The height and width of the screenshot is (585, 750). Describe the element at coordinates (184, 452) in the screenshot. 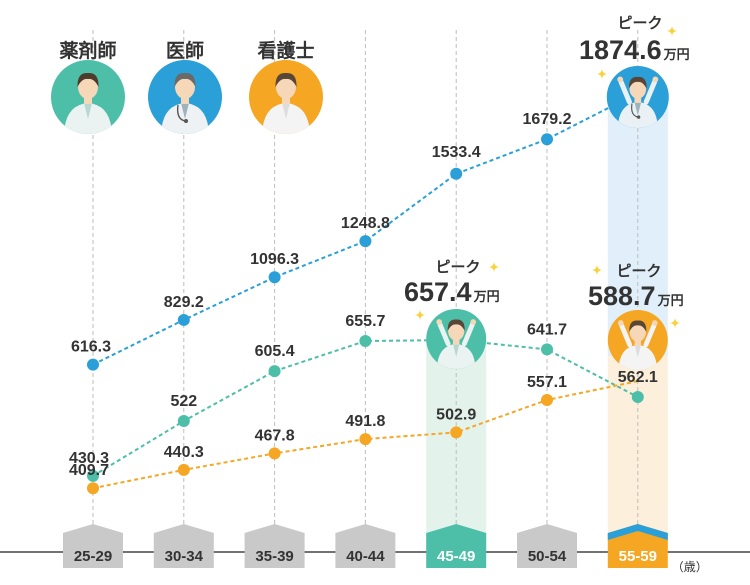

I see `data-label: 440.3` at that location.